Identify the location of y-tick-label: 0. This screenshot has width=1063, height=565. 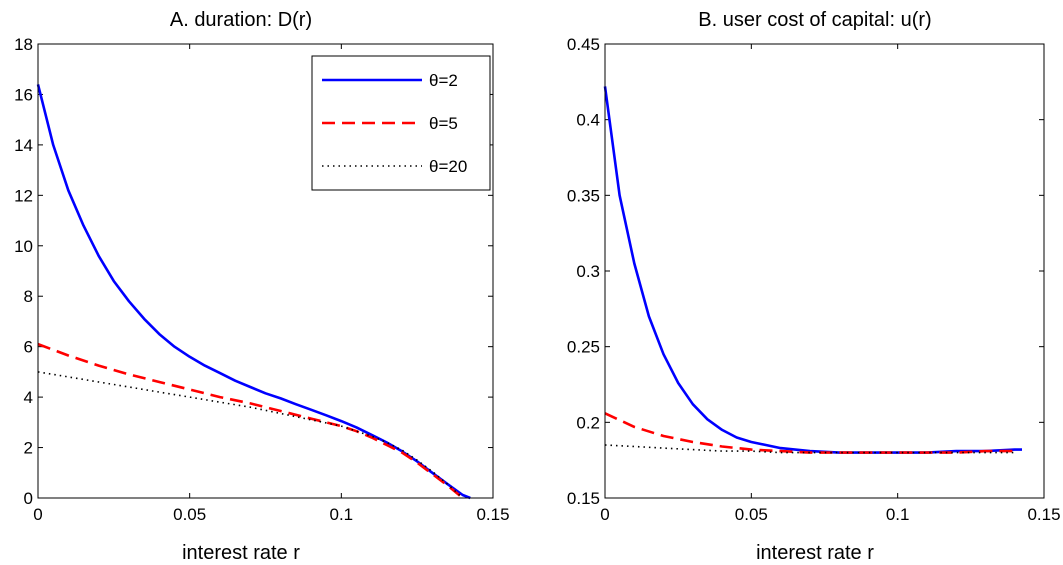
(28, 498).